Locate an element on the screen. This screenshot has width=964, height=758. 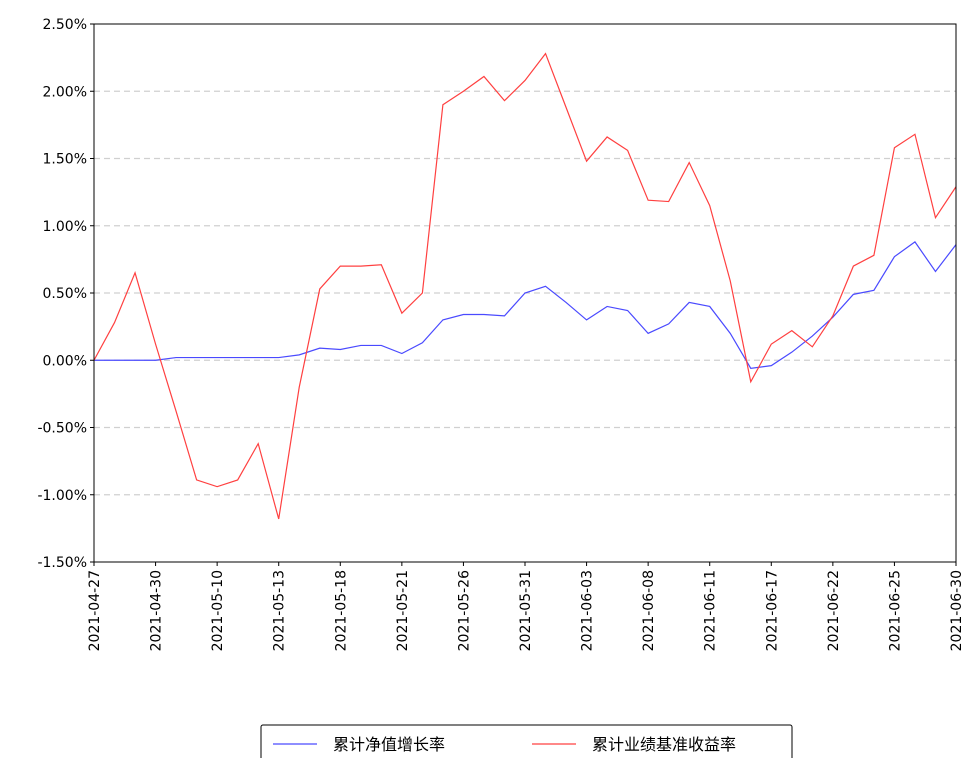
x-tick-label: 2021-05-18 is located at coordinates (341, 610).